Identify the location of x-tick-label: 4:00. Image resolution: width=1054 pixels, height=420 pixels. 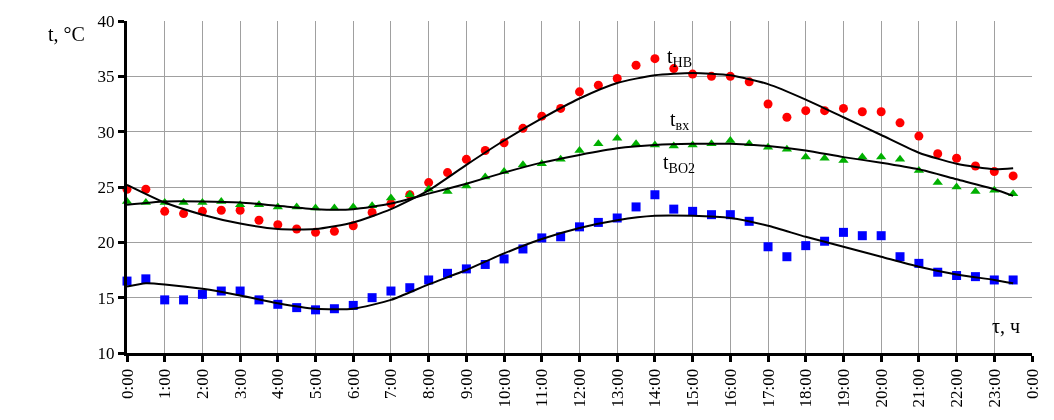
(278, 384).